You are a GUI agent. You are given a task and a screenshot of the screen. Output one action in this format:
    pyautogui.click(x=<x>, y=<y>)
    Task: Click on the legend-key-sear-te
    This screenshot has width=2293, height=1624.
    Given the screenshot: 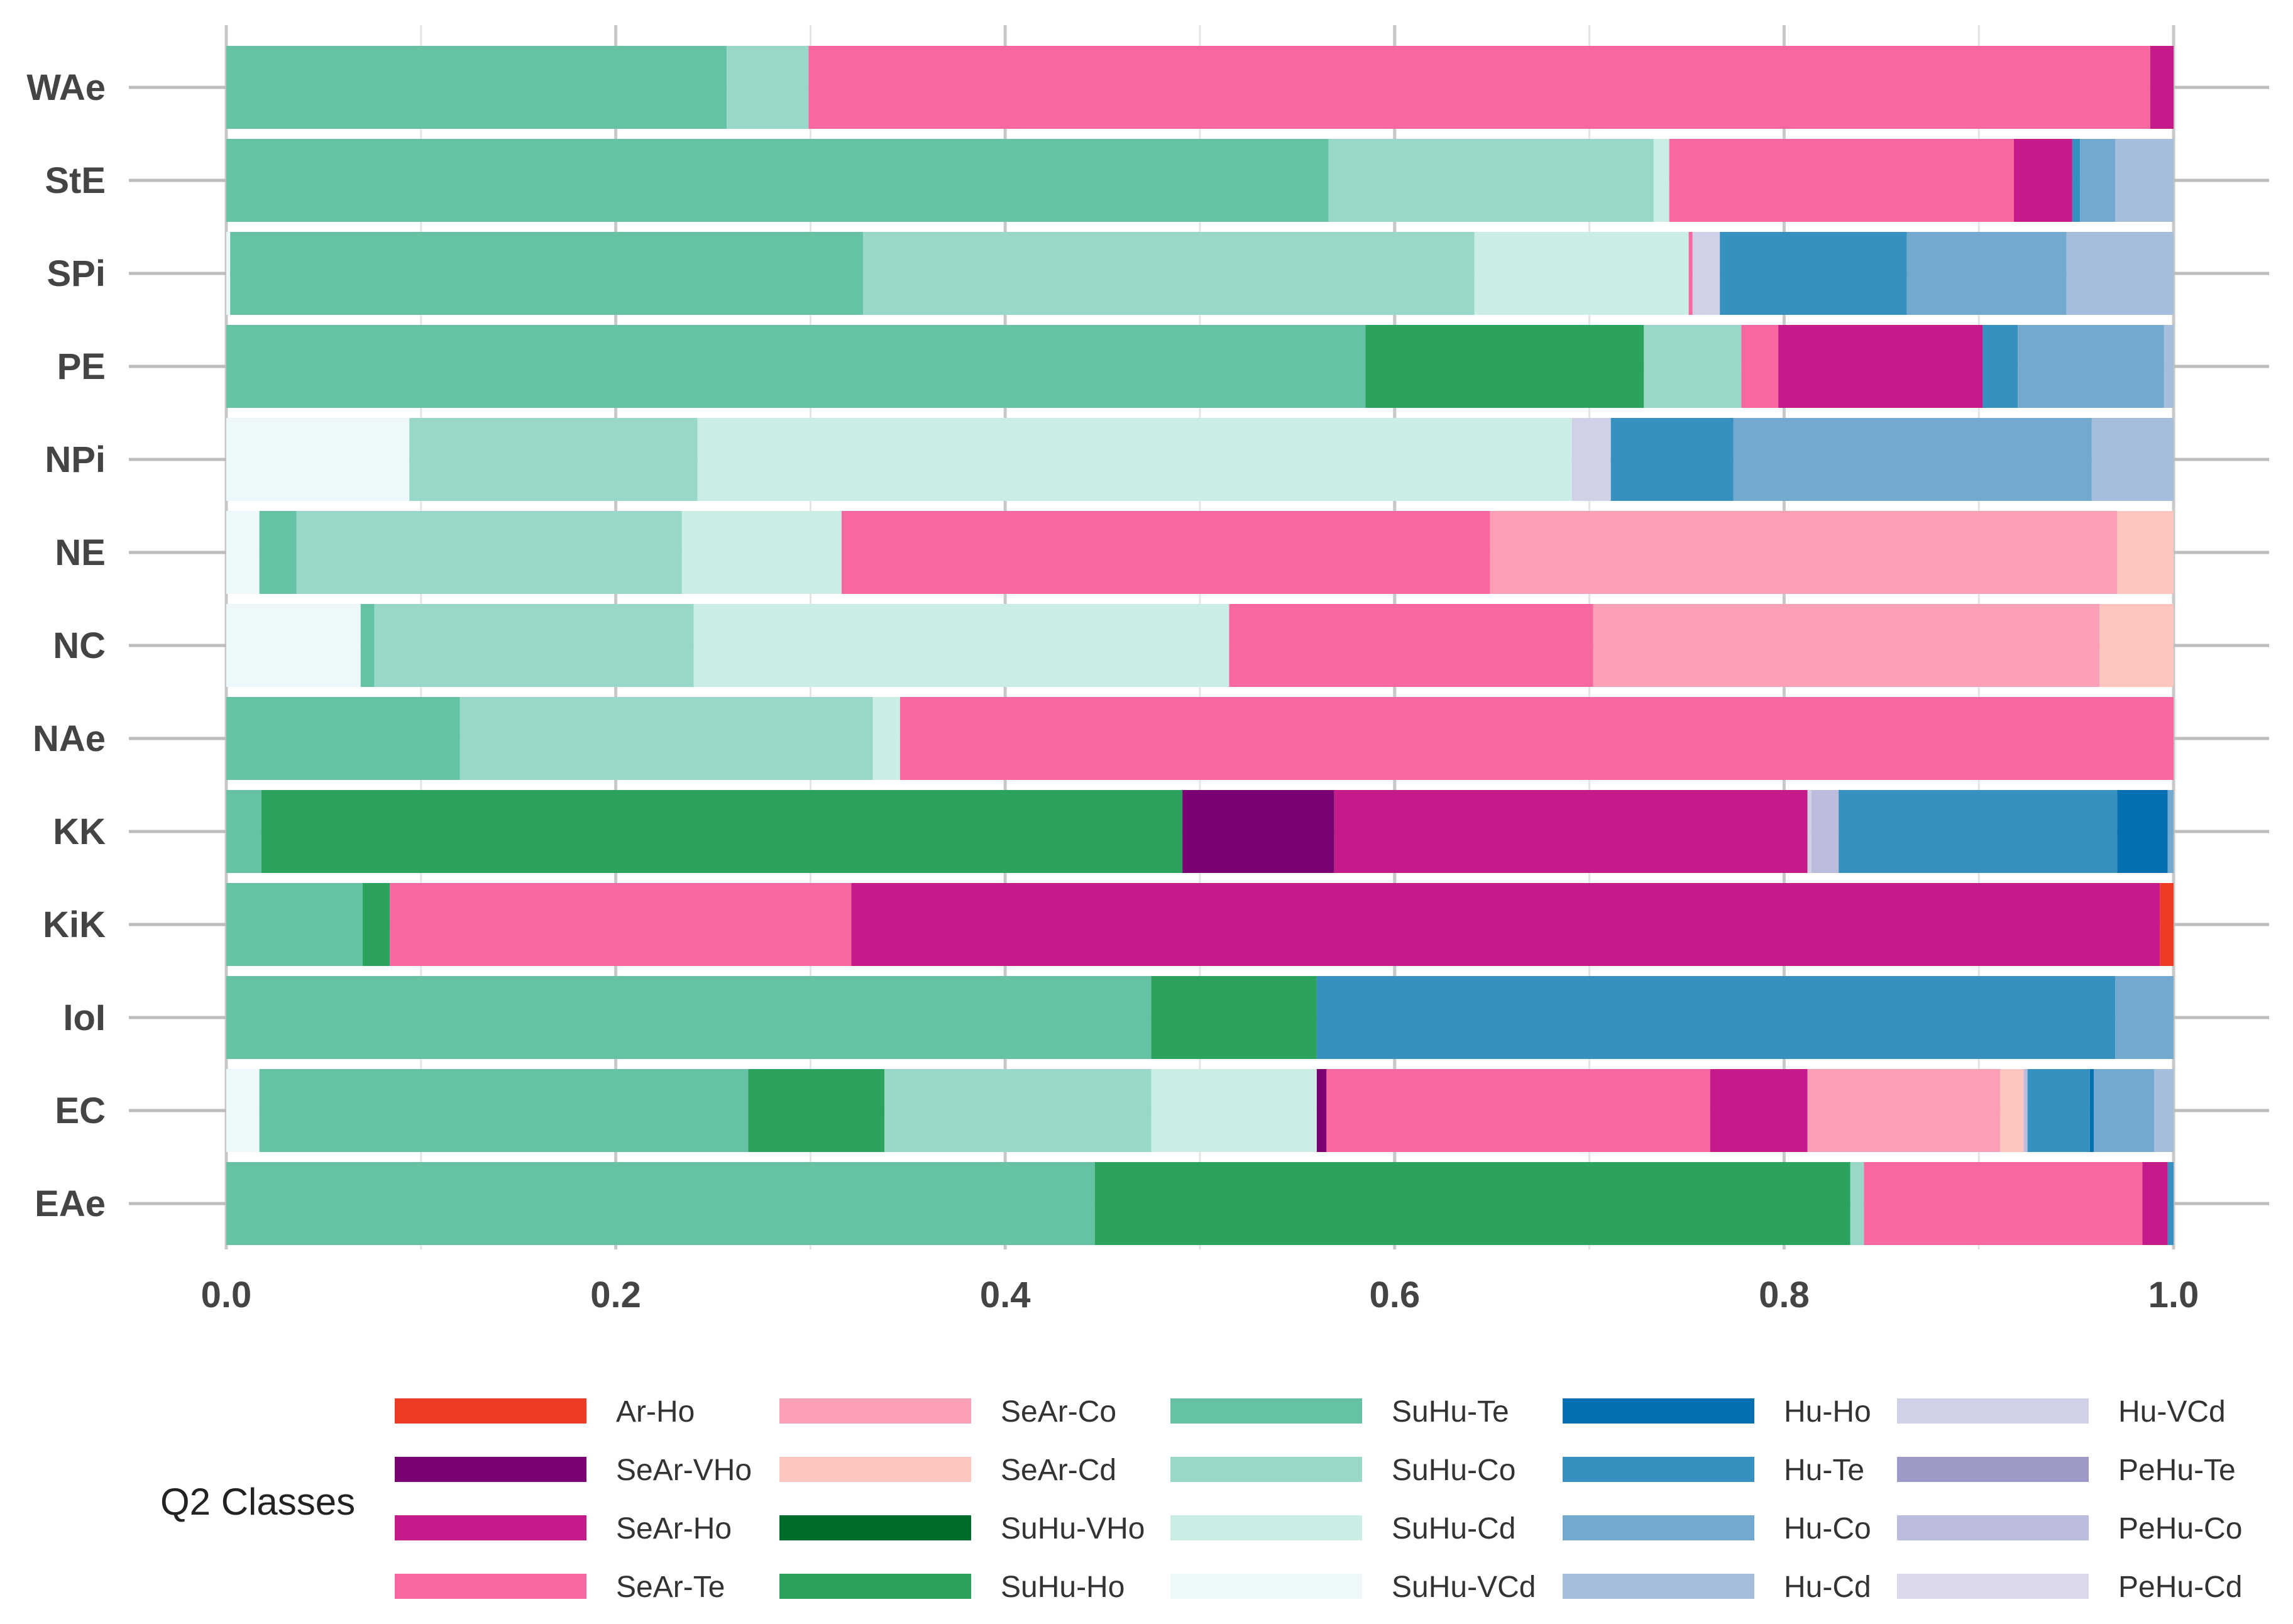 What is the action you would take?
    pyautogui.click(x=490, y=1586)
    